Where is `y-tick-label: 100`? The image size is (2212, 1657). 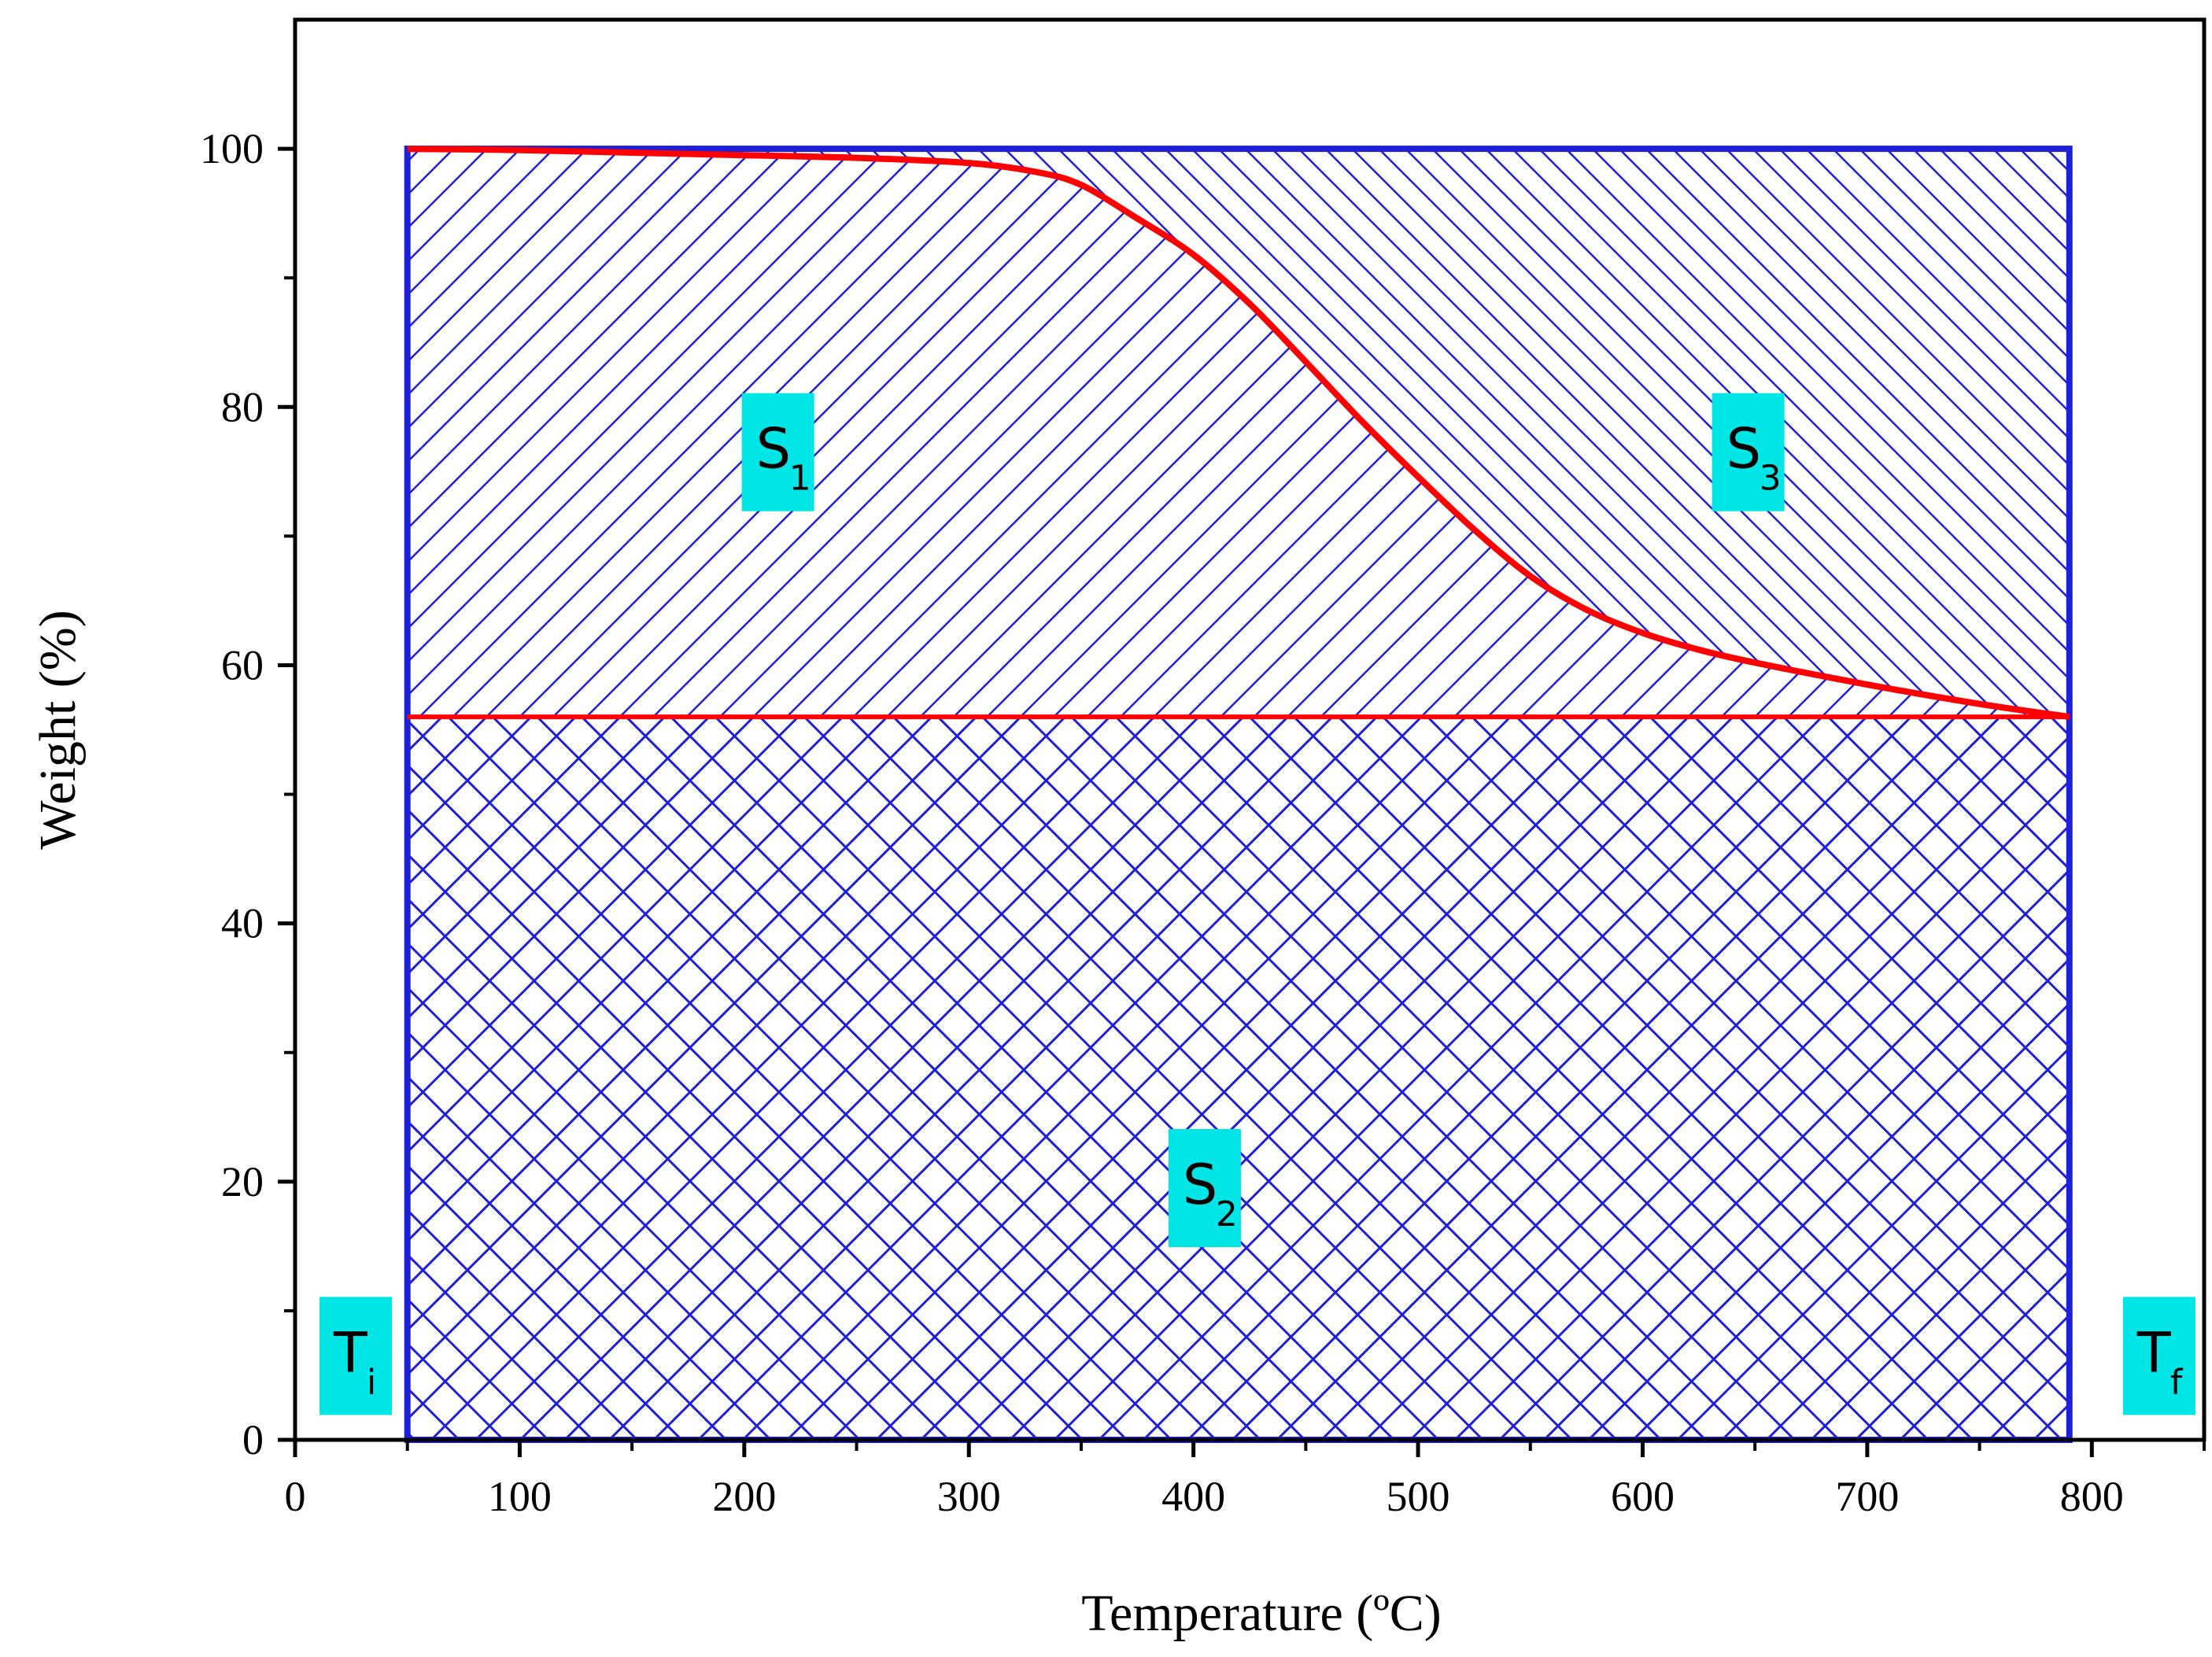
y-tick-label: 100 is located at coordinates (232, 149).